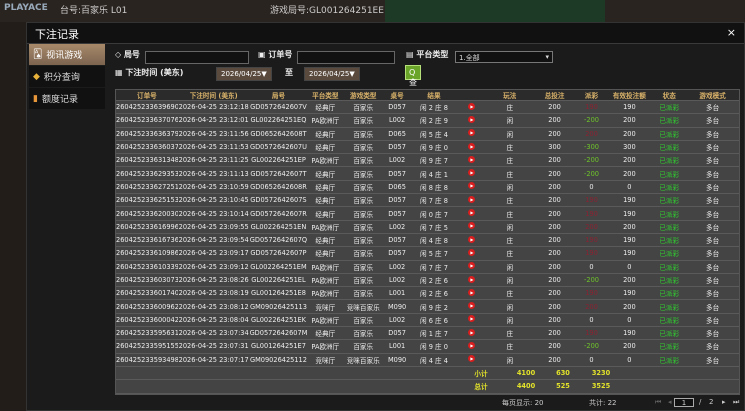  Describe the element at coordinates (67, 54) in the screenshot. I see `sidebar-item-live-games: 🂡 视讯游戏` at that location.